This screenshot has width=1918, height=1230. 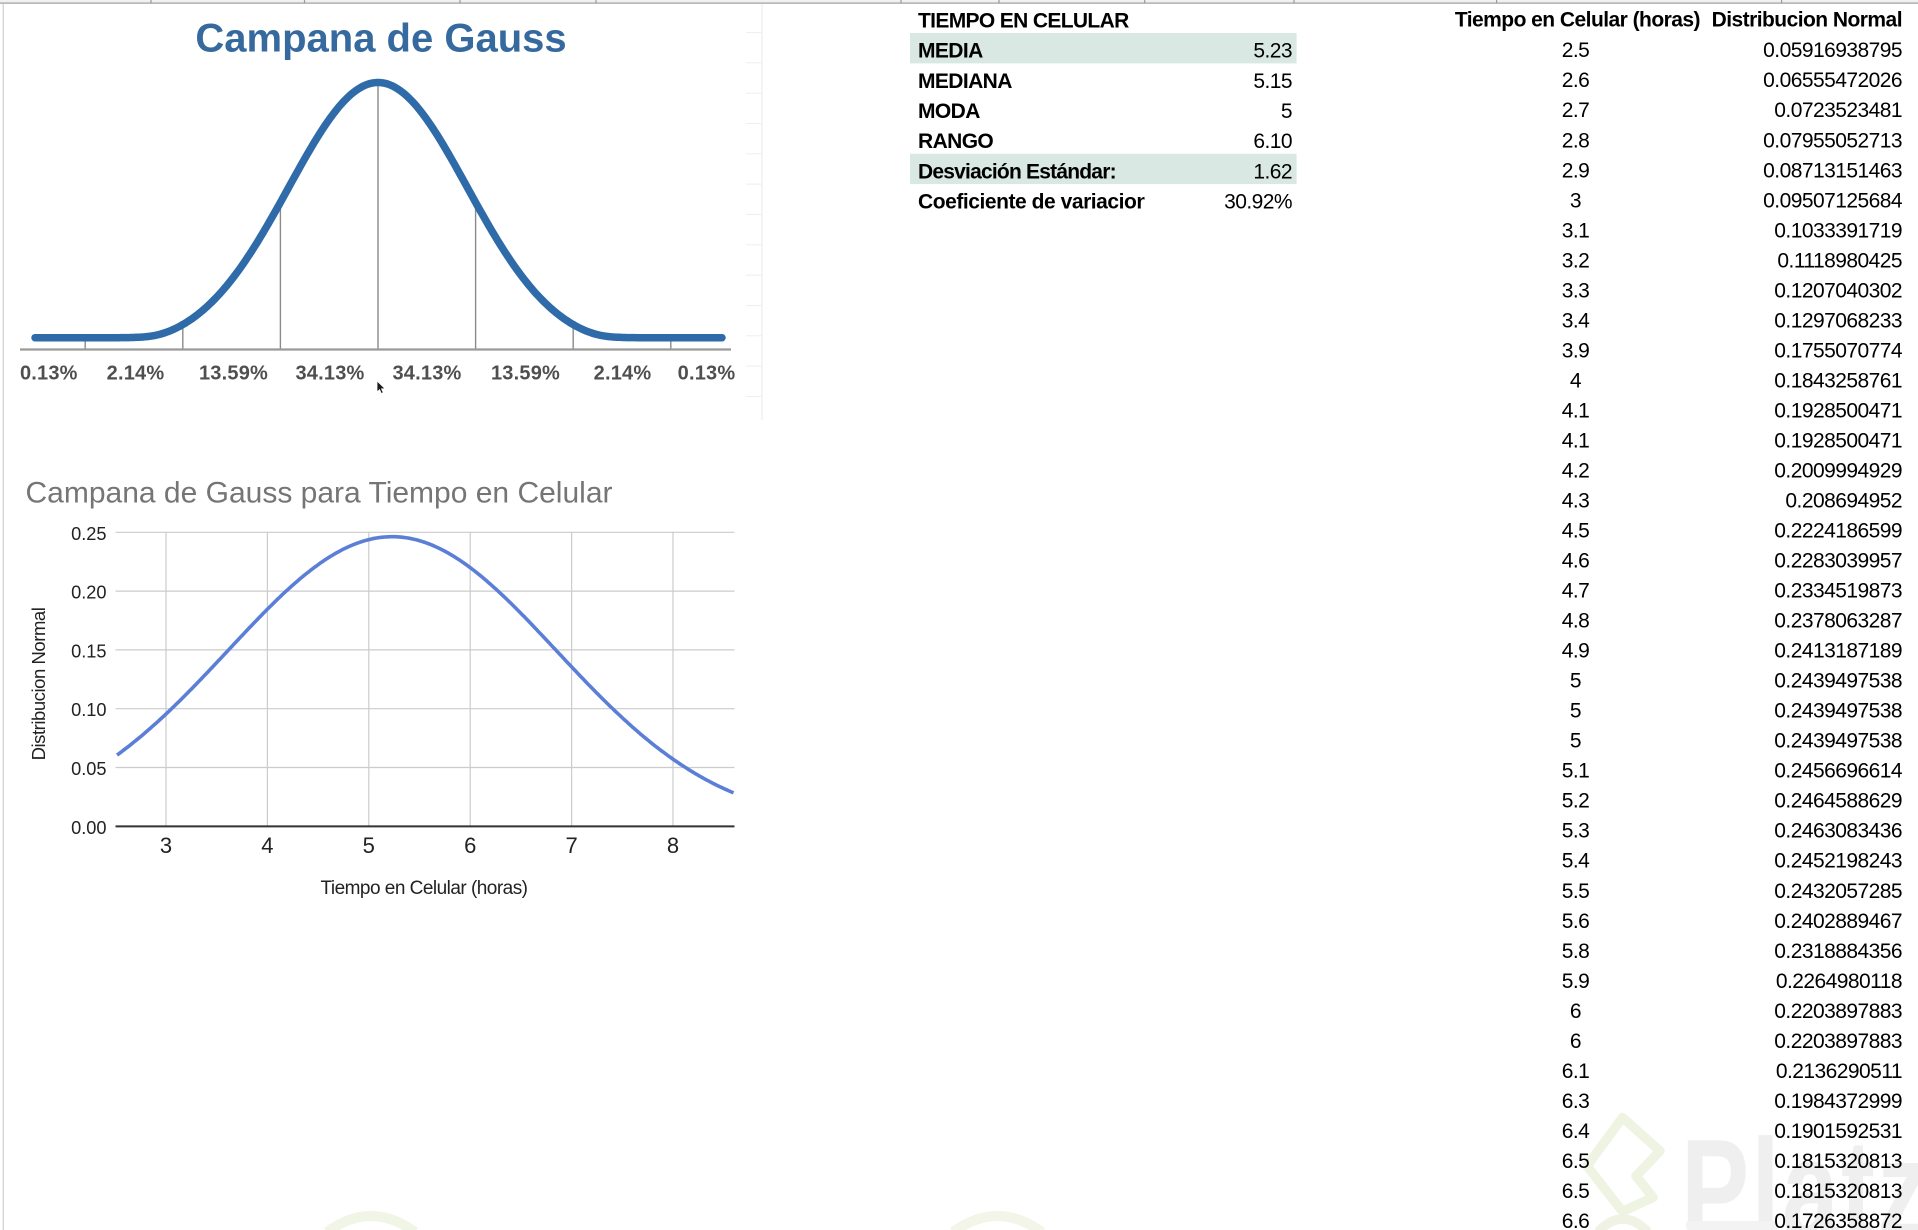 What do you see at coordinates (1839, 260) in the screenshot?
I see `svg-text: 0.1118980425` at bounding box center [1839, 260].